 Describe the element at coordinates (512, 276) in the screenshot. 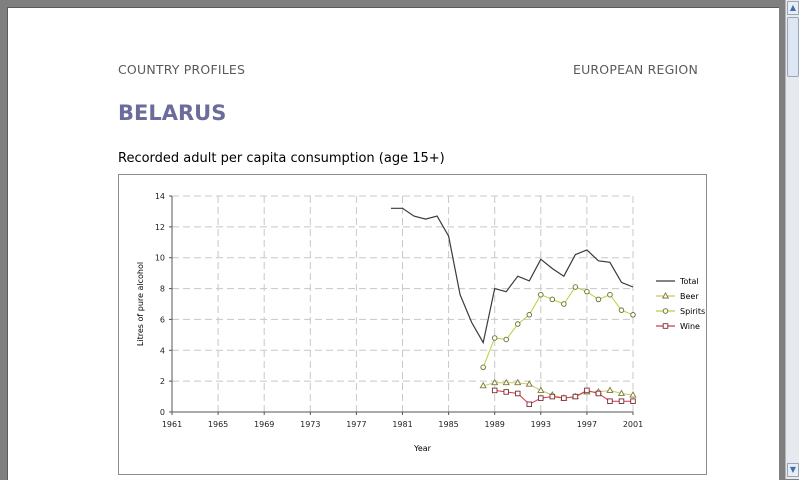

I see `total-series-line` at that location.